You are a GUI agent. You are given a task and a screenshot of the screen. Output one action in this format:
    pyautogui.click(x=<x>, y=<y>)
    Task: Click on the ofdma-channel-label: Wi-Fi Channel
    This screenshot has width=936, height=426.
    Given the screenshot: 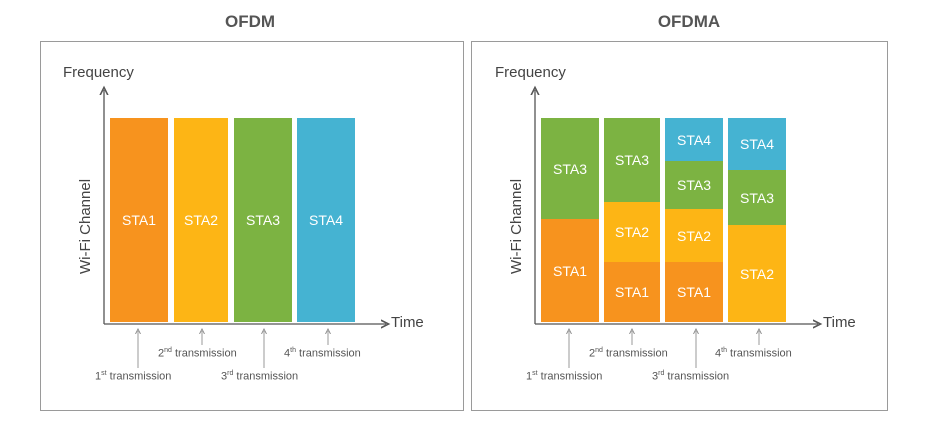 What is the action you would take?
    pyautogui.click(x=516, y=226)
    